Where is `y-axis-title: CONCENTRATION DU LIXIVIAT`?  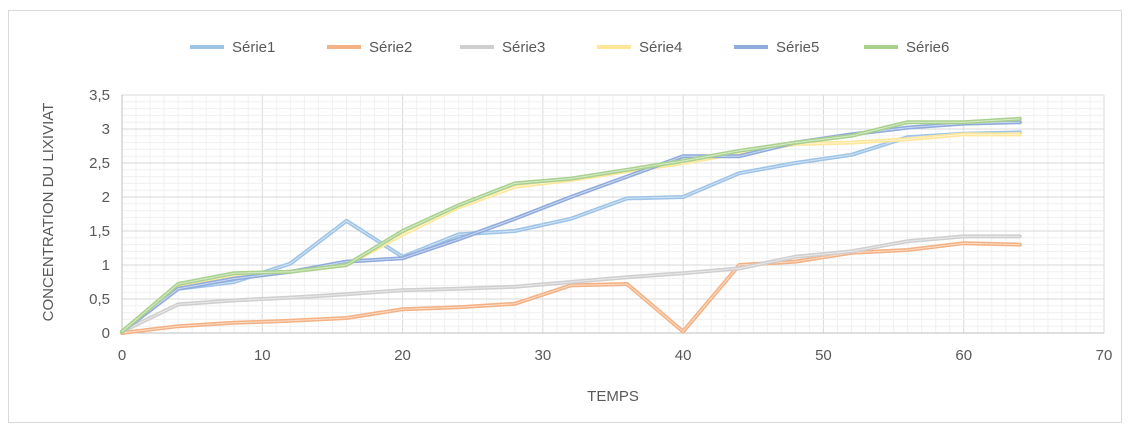
y-axis-title: CONCENTRATION DU LIXIVIAT is located at coordinates (48, 212).